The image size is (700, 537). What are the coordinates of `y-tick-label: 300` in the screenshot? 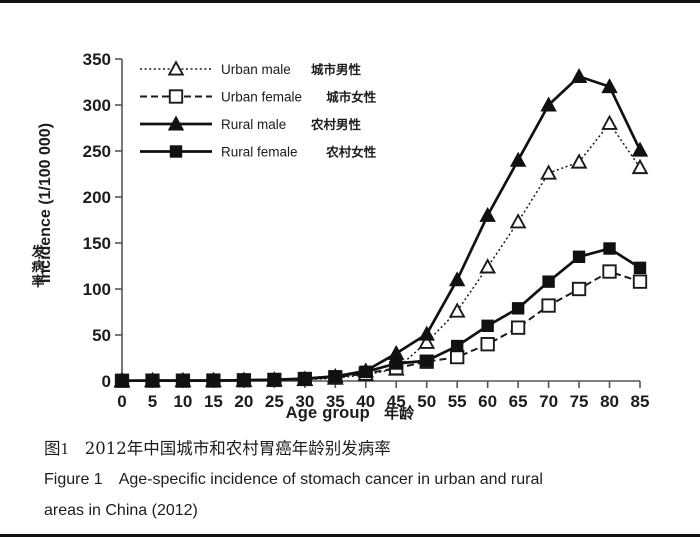 It's located at (97, 105).